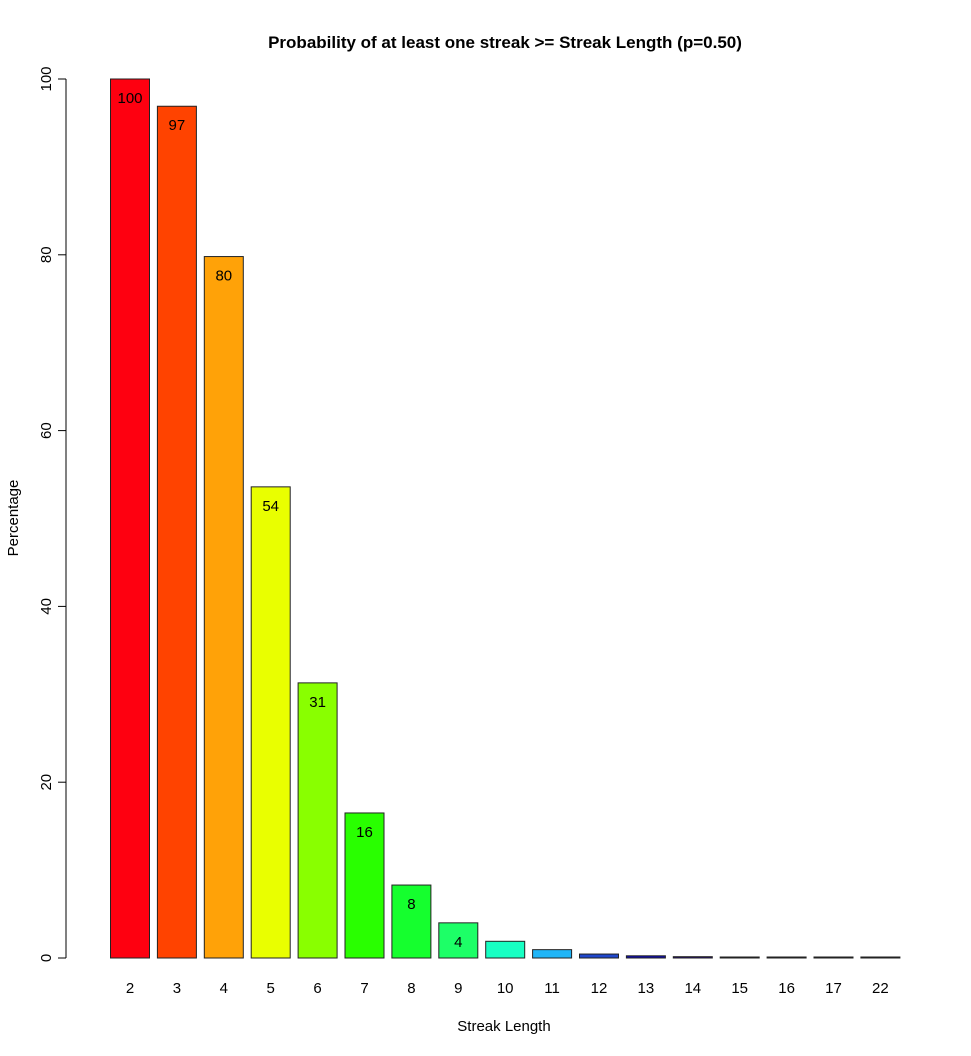  I want to click on x-axis-label: Streak Length, so click(503, 1026).